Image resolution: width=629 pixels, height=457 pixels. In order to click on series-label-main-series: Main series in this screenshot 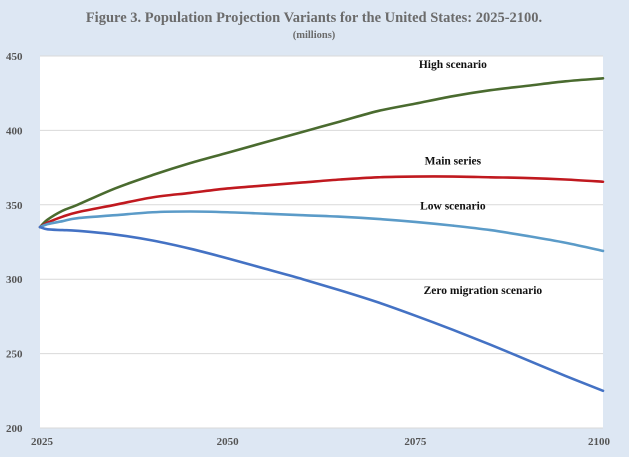, I will do `click(453, 162)`.